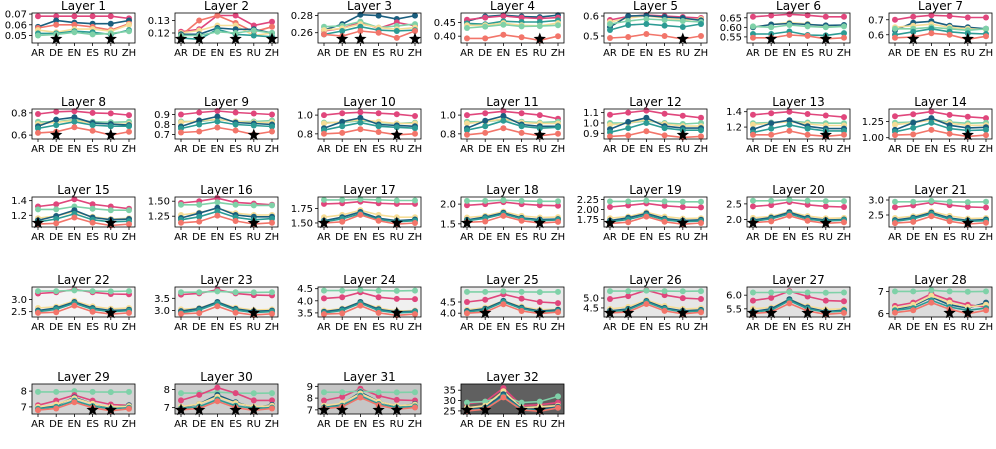 This screenshot has height=449, width=996. I want to click on y-tick-label: 8, so click(310, 399).